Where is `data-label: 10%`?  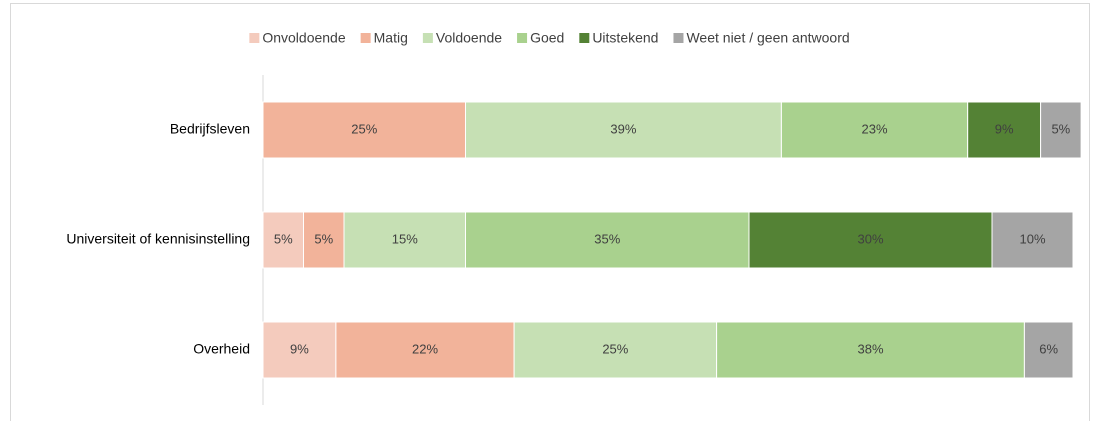 data-label: 10% is located at coordinates (1032, 238).